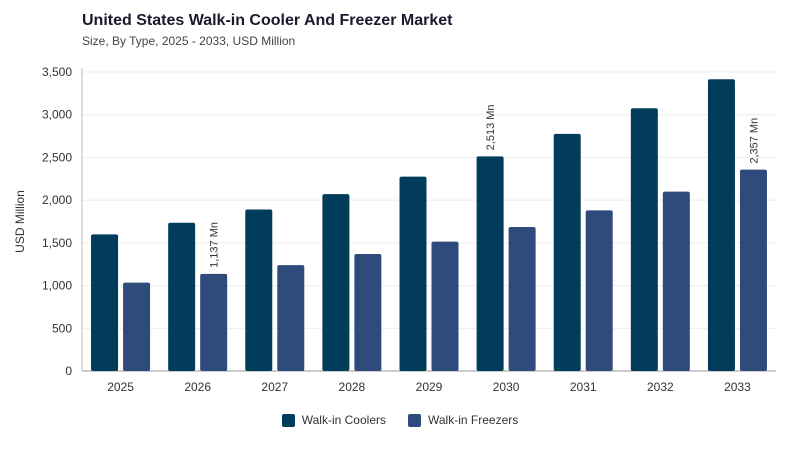 This screenshot has width=800, height=450. I want to click on legend-item-freezers: Walk-in Freezers, so click(463, 420).